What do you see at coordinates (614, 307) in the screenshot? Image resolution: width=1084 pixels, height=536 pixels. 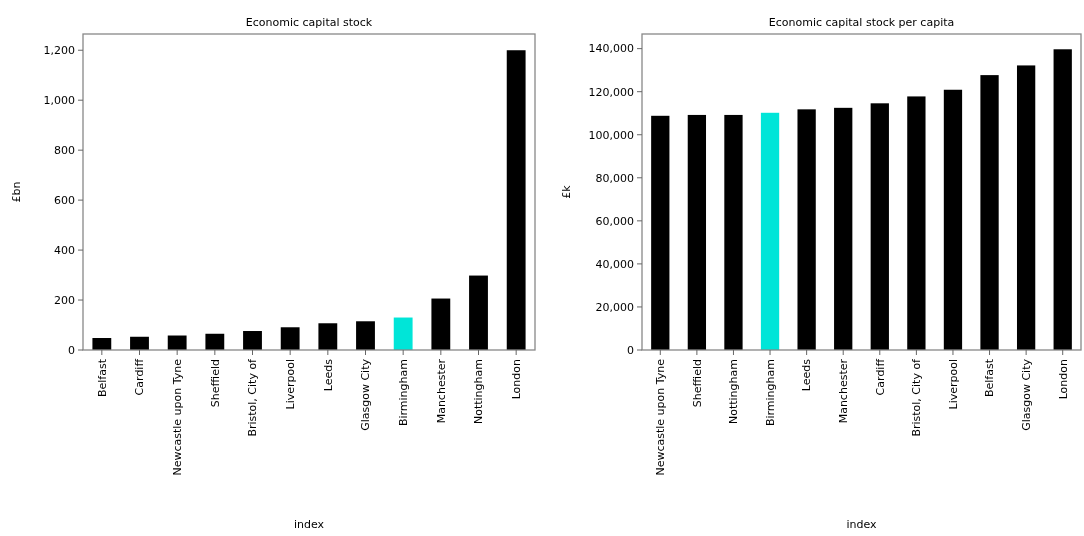 I see `y-tick-label: 20,000` at bounding box center [614, 307].